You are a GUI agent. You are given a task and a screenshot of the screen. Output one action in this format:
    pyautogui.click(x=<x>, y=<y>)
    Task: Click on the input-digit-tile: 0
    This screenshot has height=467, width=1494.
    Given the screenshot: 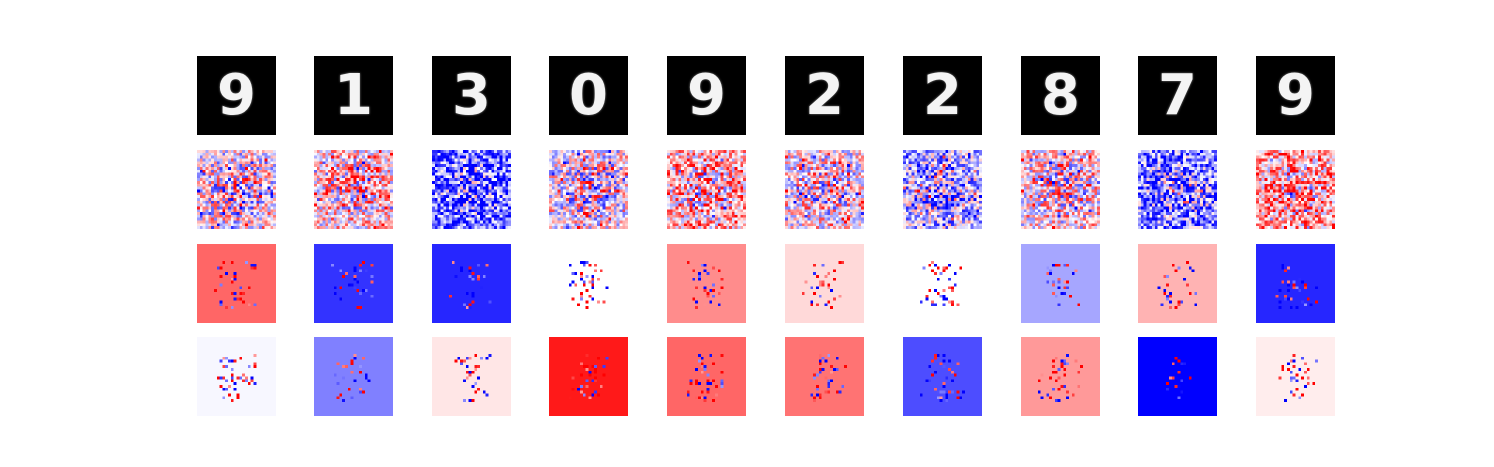 What is the action you would take?
    pyautogui.click(x=588, y=95)
    